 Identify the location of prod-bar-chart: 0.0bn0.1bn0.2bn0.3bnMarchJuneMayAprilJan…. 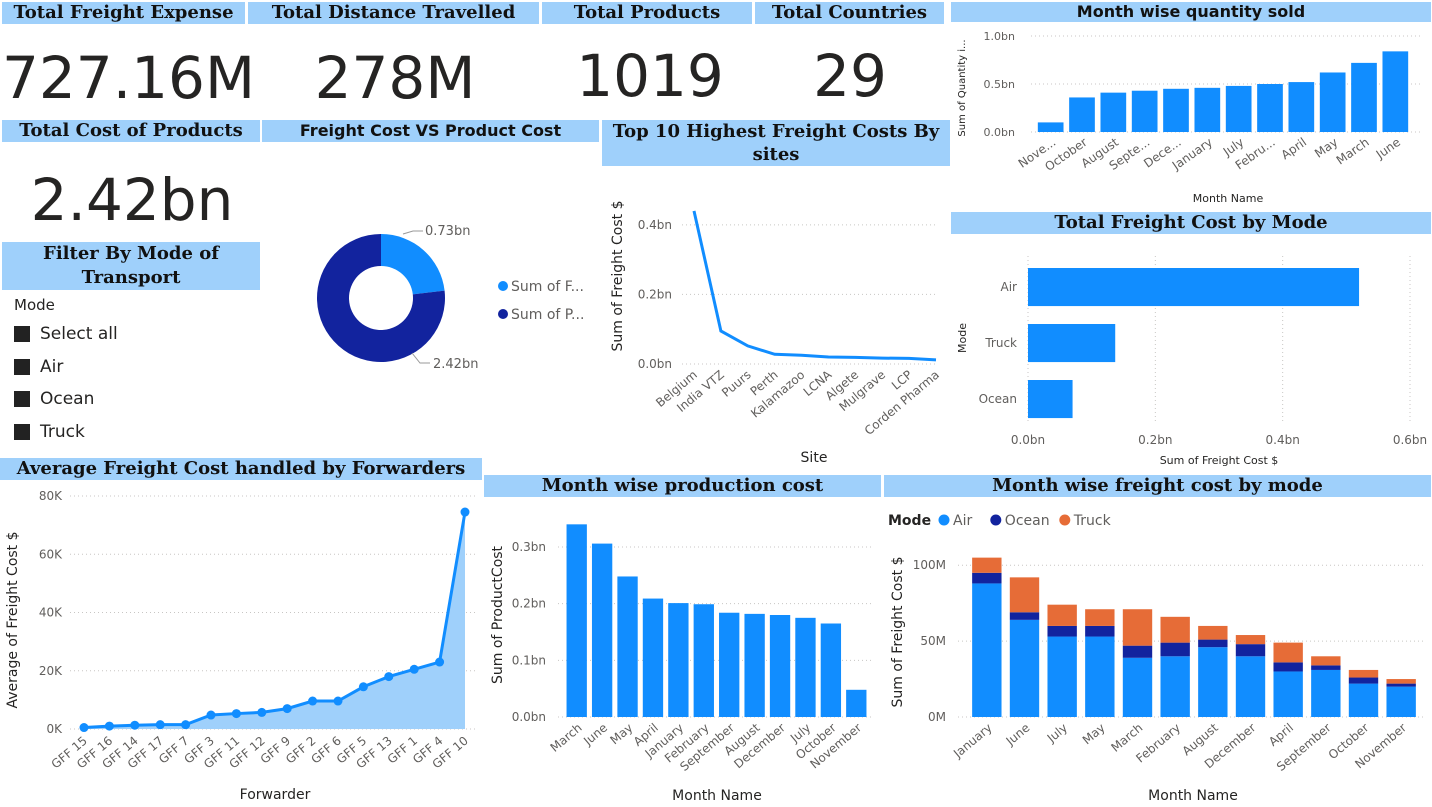
(682, 652).